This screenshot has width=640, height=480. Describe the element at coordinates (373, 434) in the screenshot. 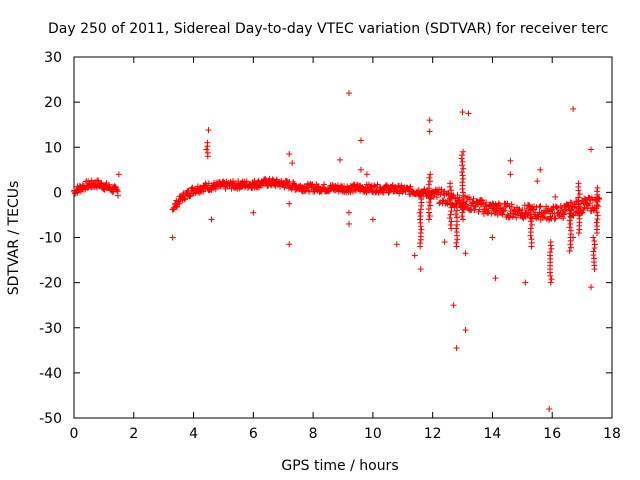

I see `x-tick-label: 10` at that location.